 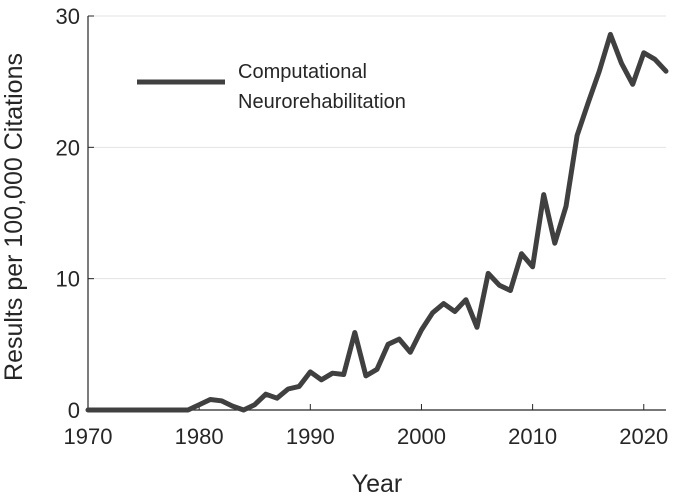 I want to click on legend-label-line-1: Computational, so click(x=302, y=72).